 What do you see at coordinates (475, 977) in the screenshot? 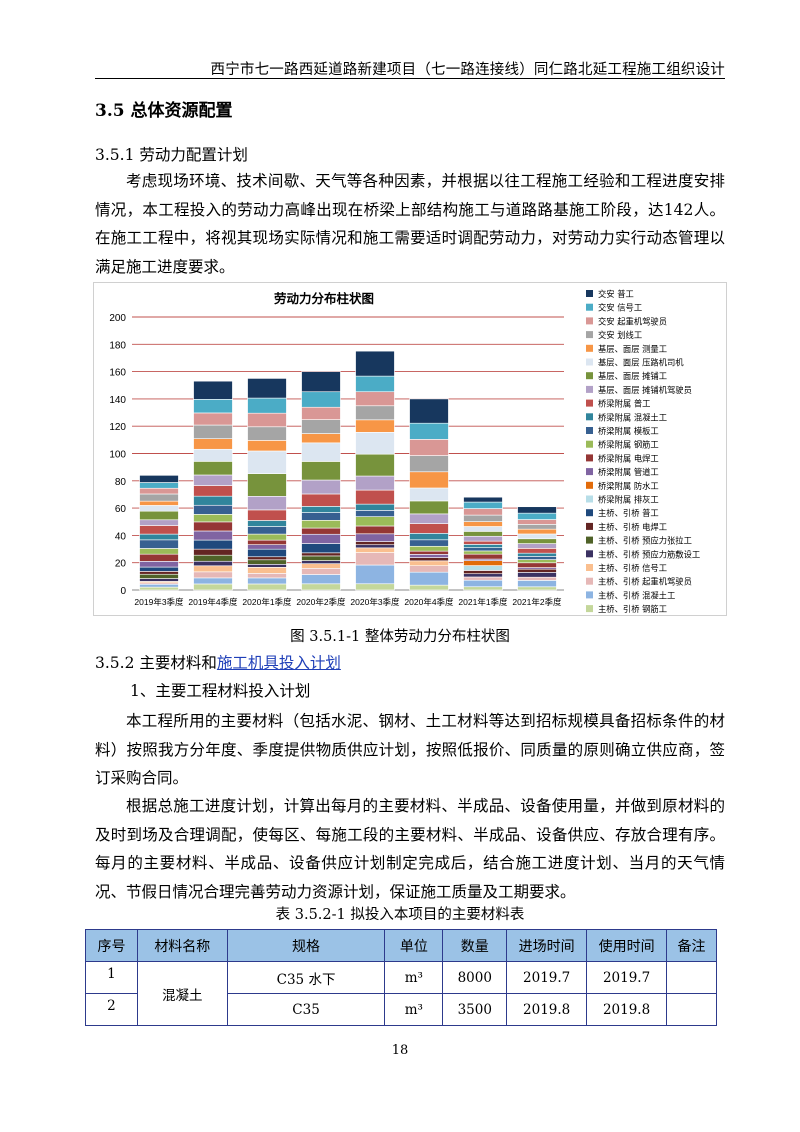
I see `cell-qty: 8000` at bounding box center [475, 977].